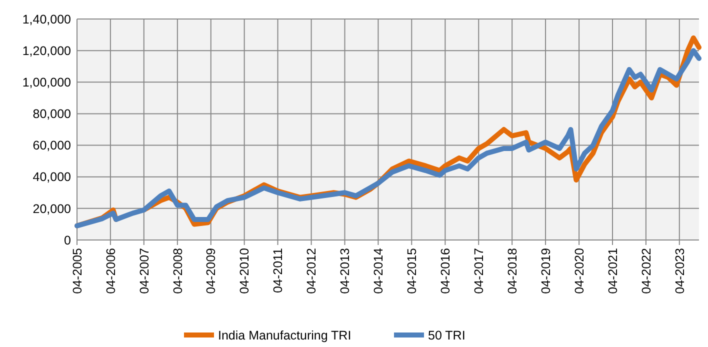 The width and height of the screenshot is (708, 347). Describe the element at coordinates (447, 335) in the screenshot. I see `legend-label: 50 TRI` at that location.